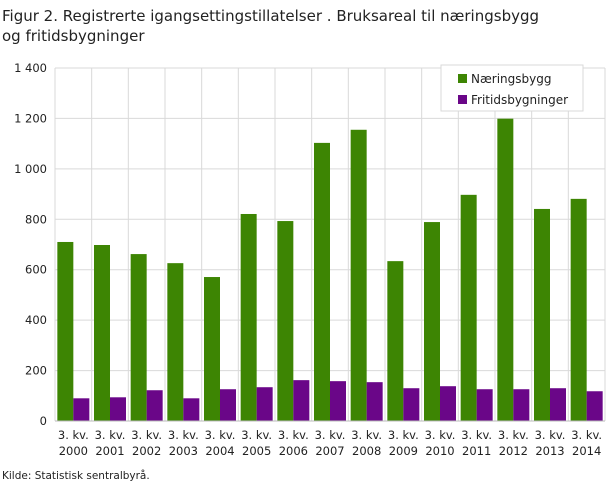 The height and width of the screenshot is (489, 609). I want to click on x-tick-label: 2008, so click(366, 451).